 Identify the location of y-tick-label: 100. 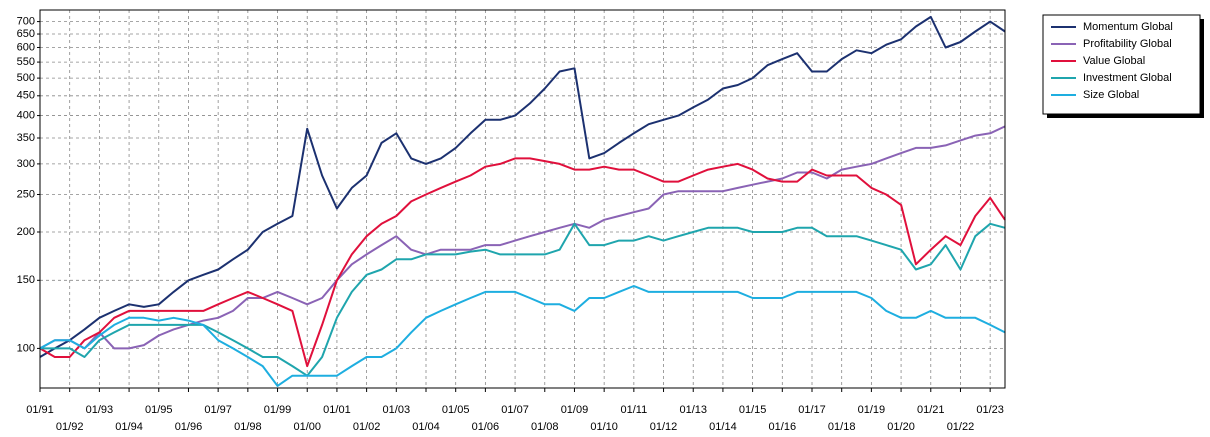
(26, 348).